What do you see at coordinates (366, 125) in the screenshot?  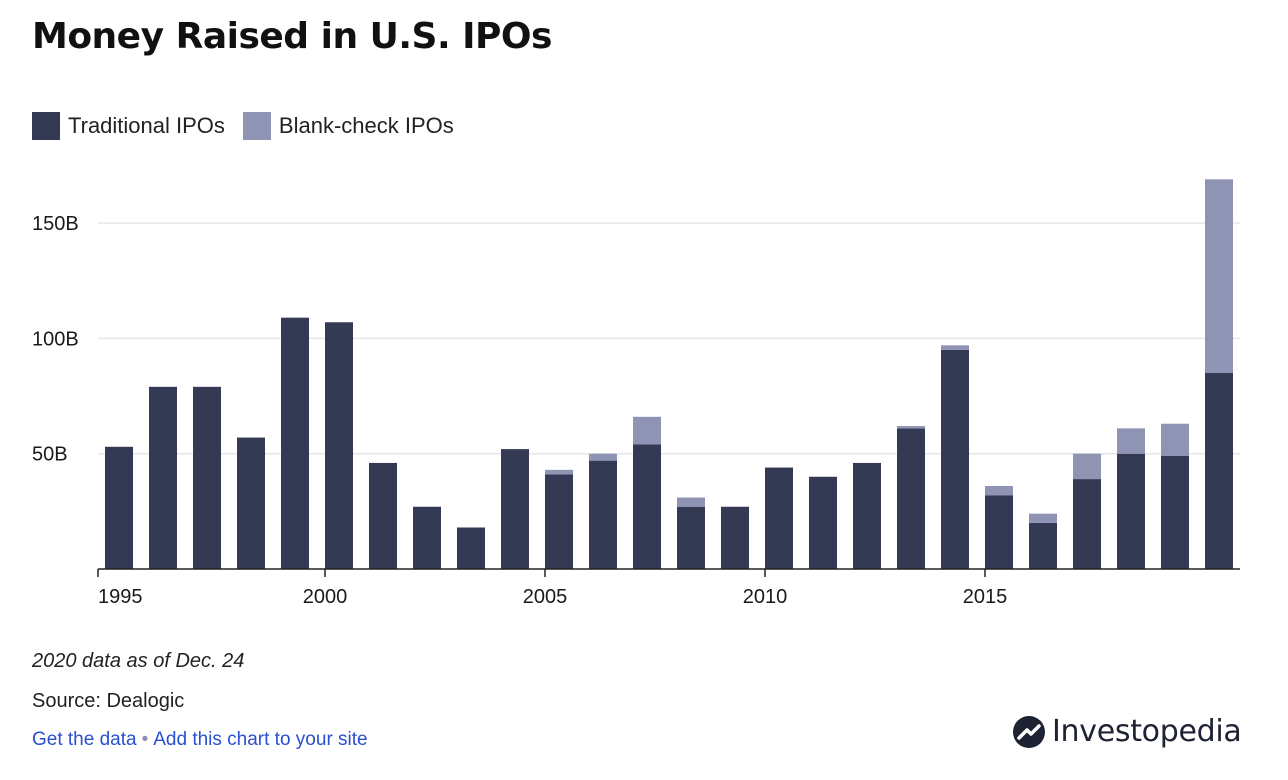 I see `legend-label-blank-check: Blank-check IPOs` at bounding box center [366, 125].